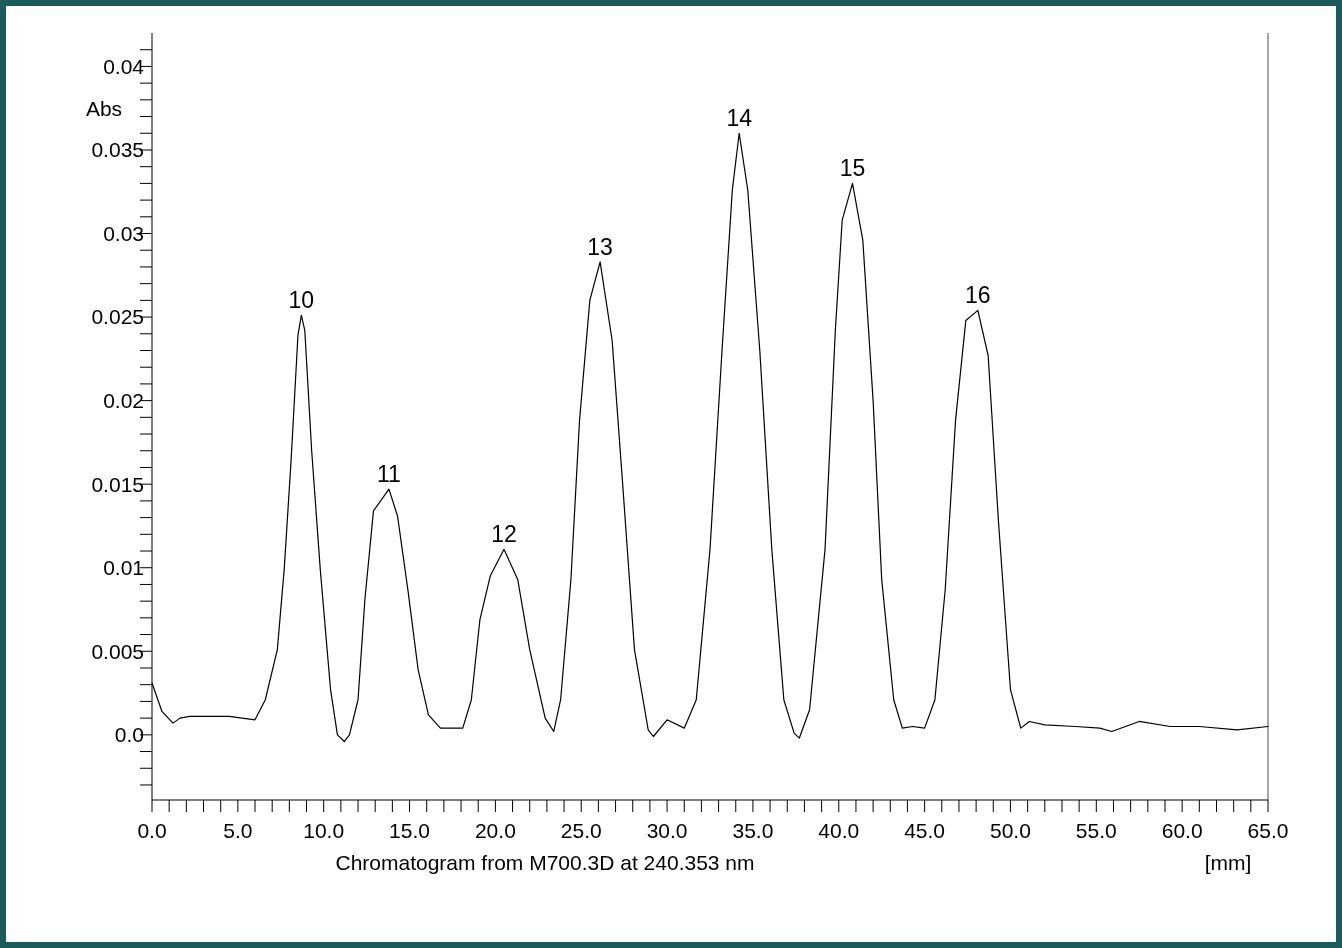 The image size is (1342, 948). I want to click on y-tick-label: 0.0, so click(129, 735).